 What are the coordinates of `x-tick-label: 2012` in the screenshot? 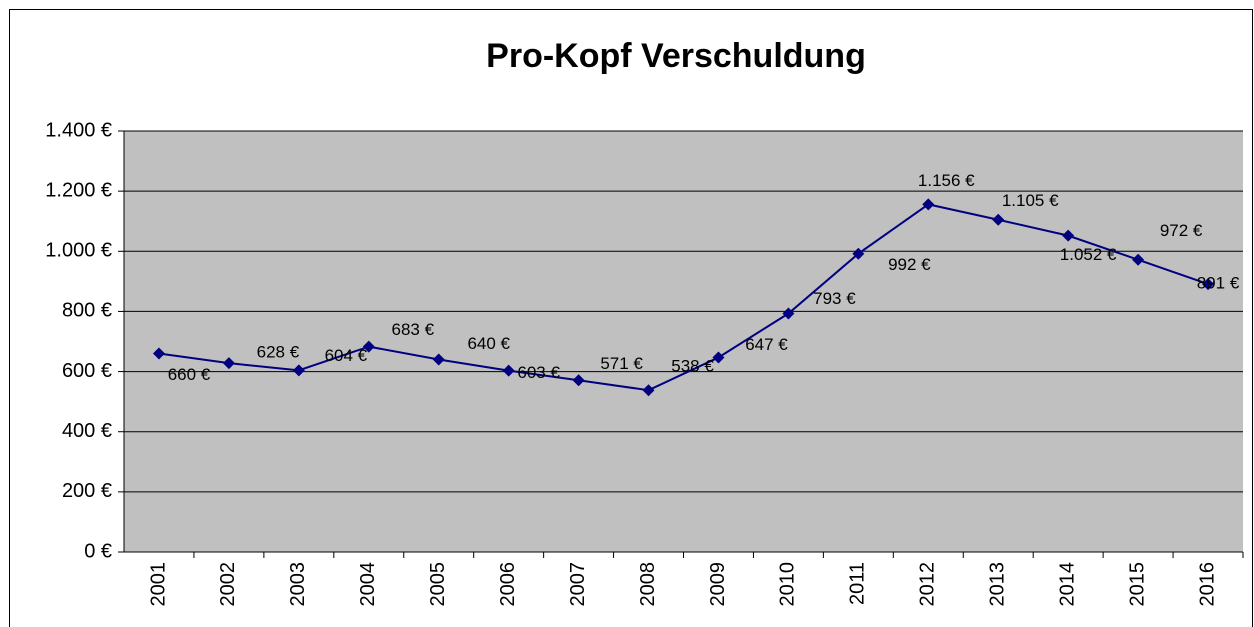 It's located at (928, 584).